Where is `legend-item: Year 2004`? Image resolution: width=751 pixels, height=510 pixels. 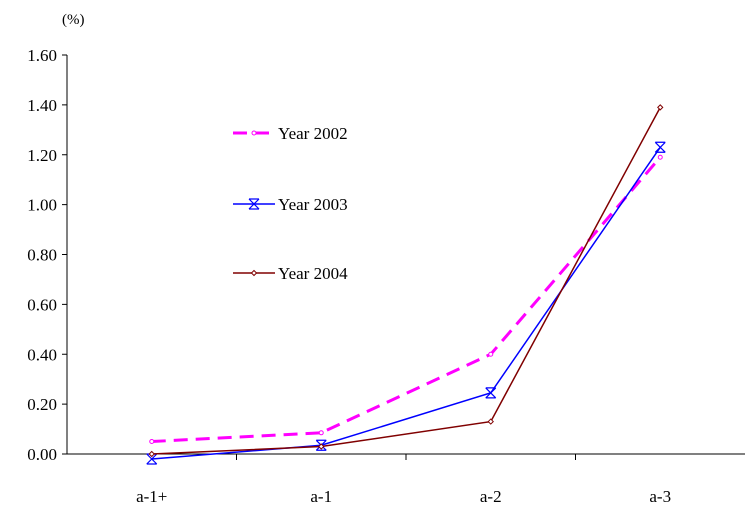 legend-item: Year 2004 is located at coordinates (290, 273).